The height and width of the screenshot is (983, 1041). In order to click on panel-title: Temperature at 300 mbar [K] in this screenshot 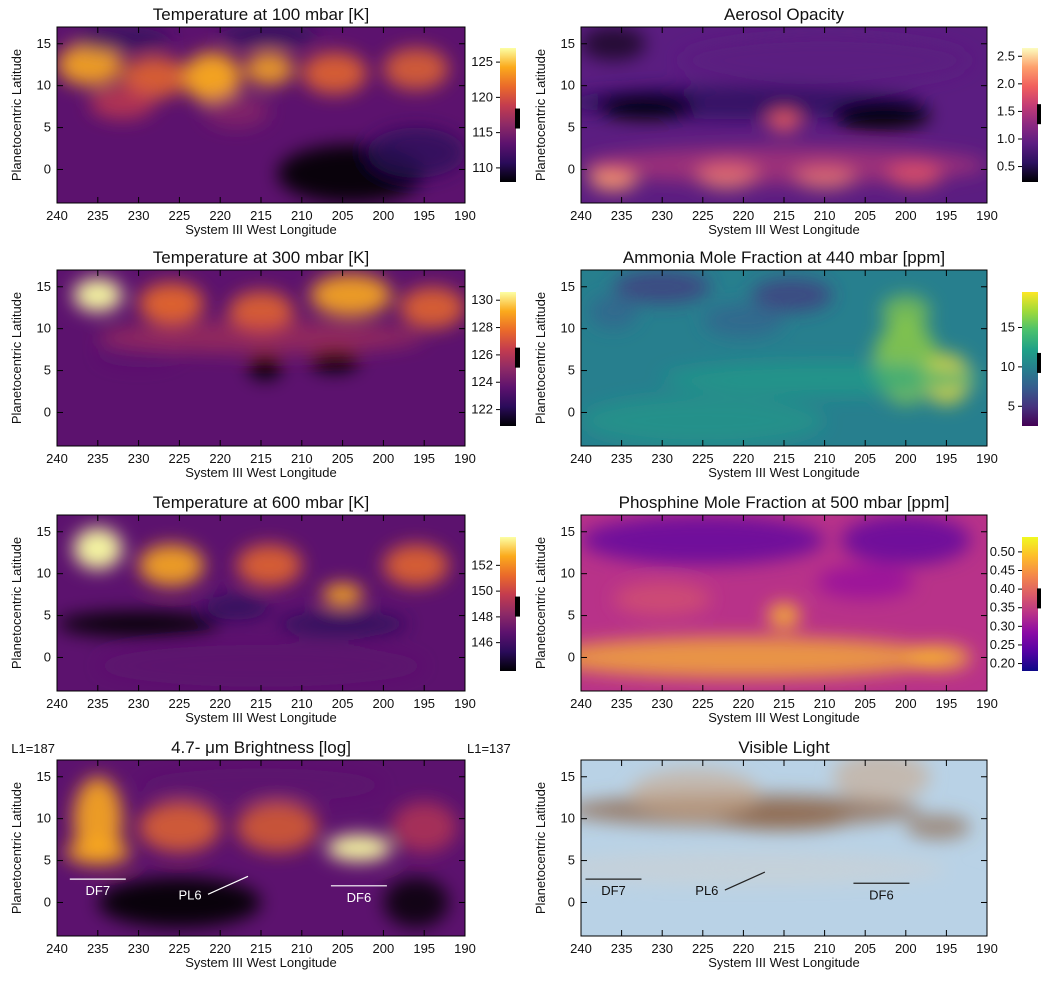, I will do `click(261, 257)`.